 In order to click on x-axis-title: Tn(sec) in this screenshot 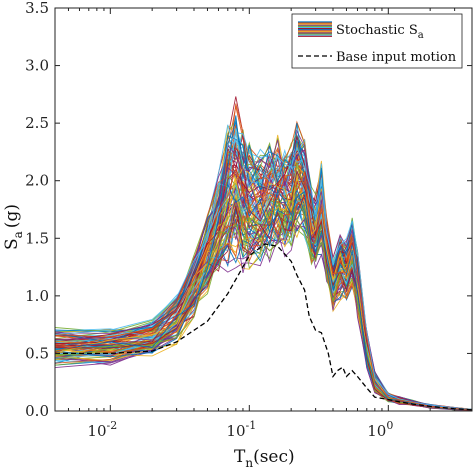, I will do `click(264, 458)`.